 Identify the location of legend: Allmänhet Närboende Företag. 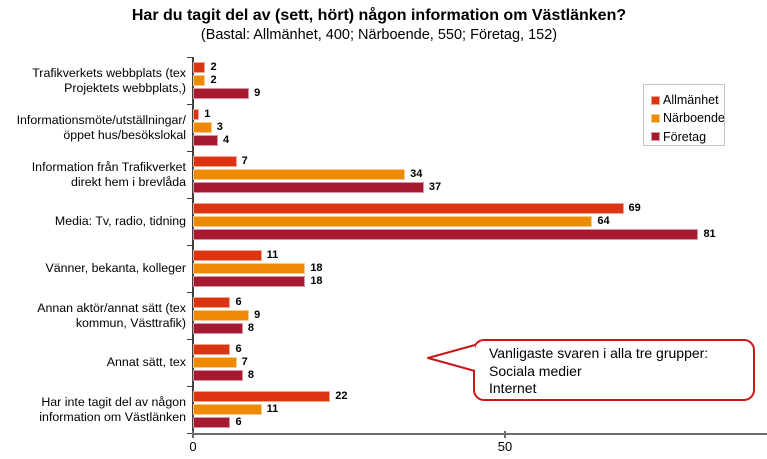
(684, 115).